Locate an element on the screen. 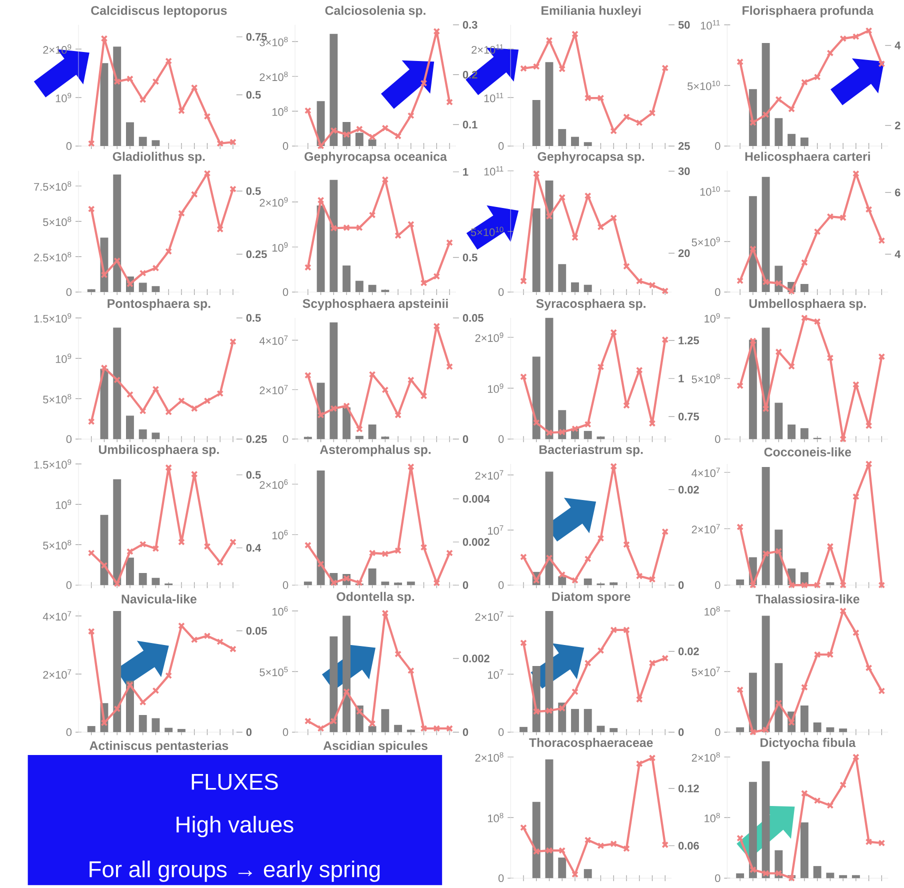 This screenshot has width=904, height=888. text: For all groups → early spring is located at coordinates (235, 871).